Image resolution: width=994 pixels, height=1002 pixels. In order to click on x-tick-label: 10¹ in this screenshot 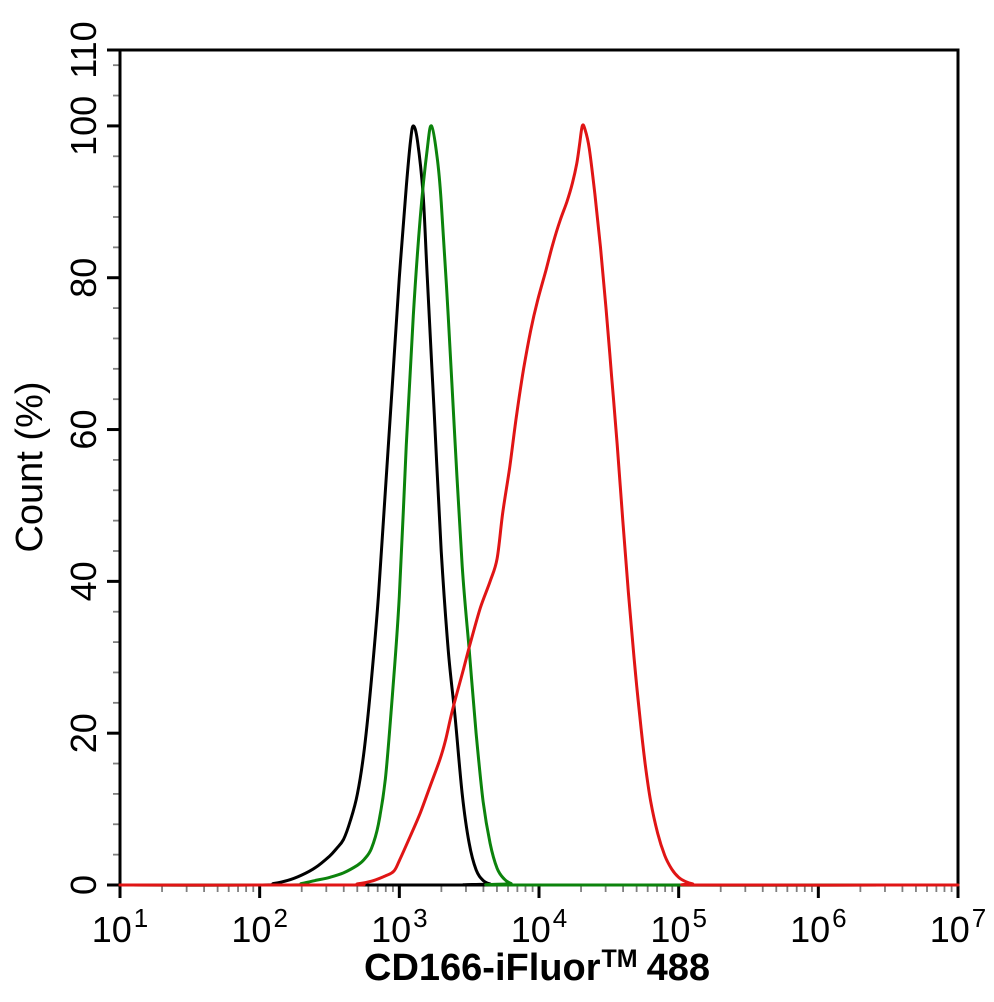, I will do `click(120, 926)`.